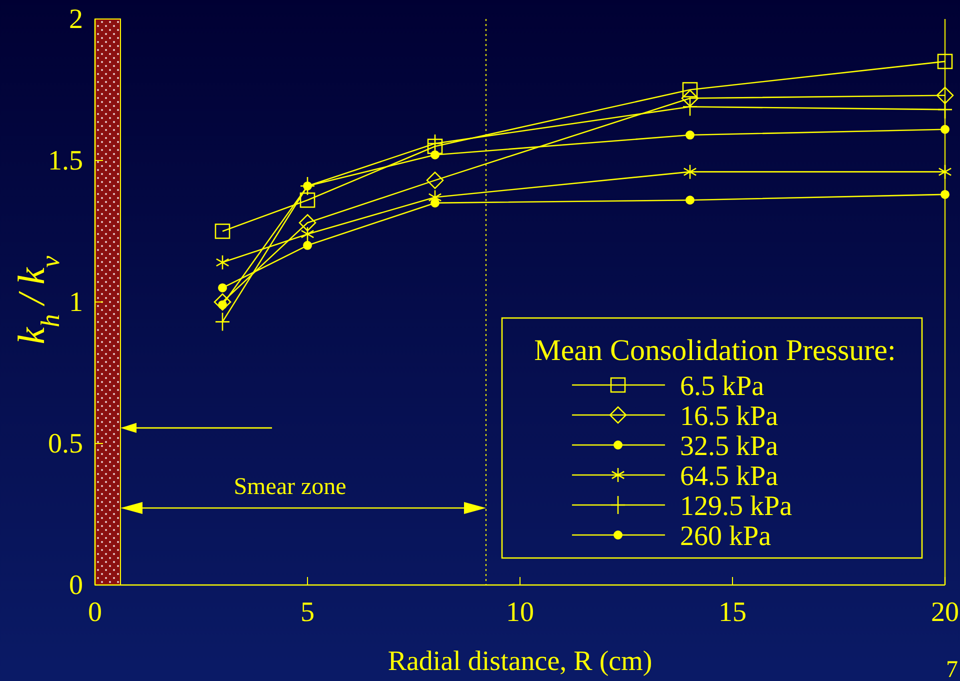  I want to click on legend-label: 6.5 kPa, so click(722, 386).